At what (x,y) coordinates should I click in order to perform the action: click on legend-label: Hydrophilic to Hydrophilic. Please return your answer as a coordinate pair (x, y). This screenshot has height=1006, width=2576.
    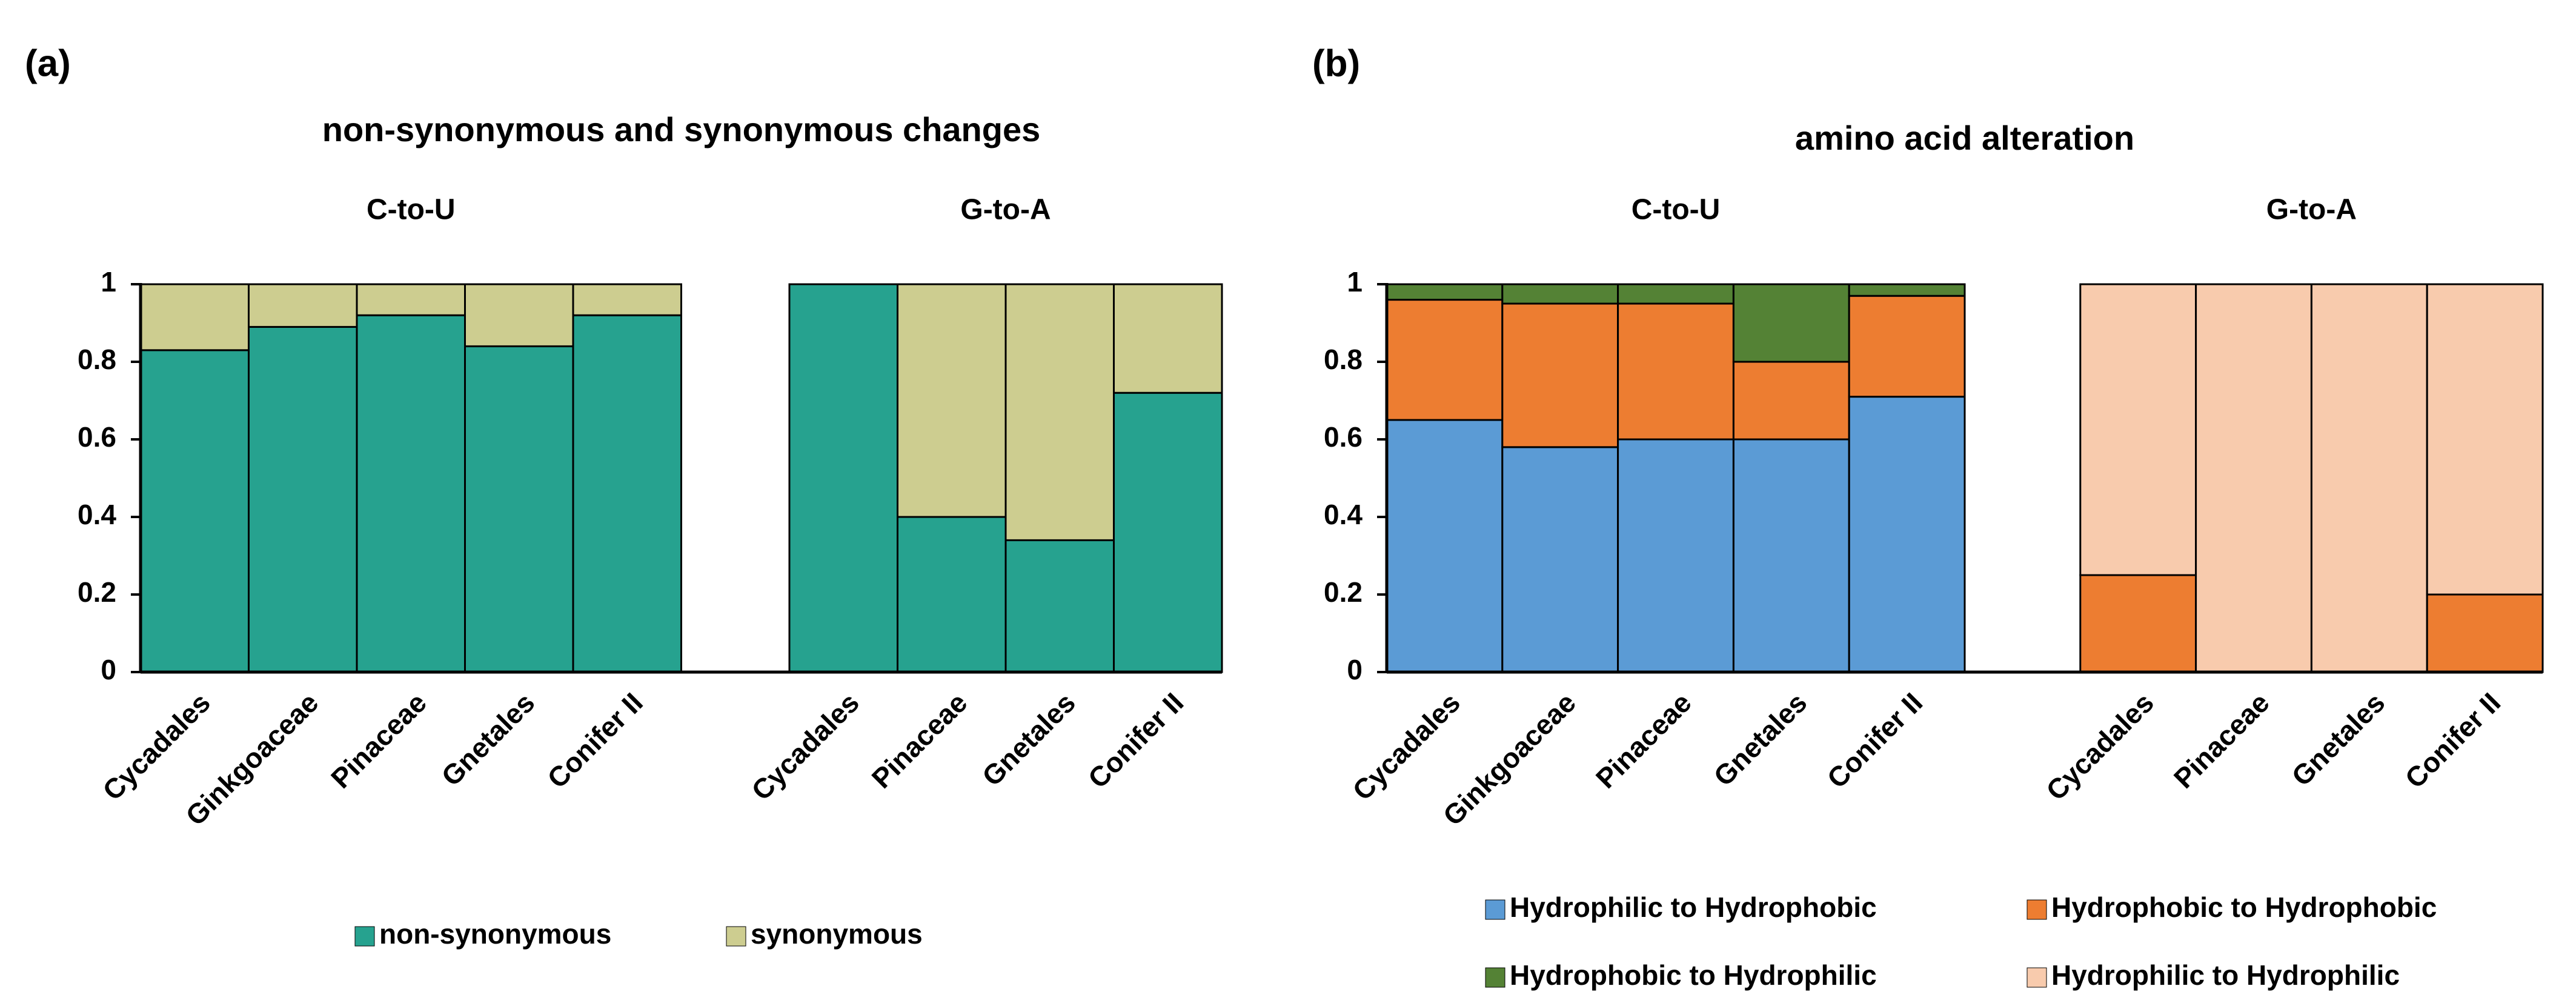
    Looking at the image, I should click on (2225, 975).